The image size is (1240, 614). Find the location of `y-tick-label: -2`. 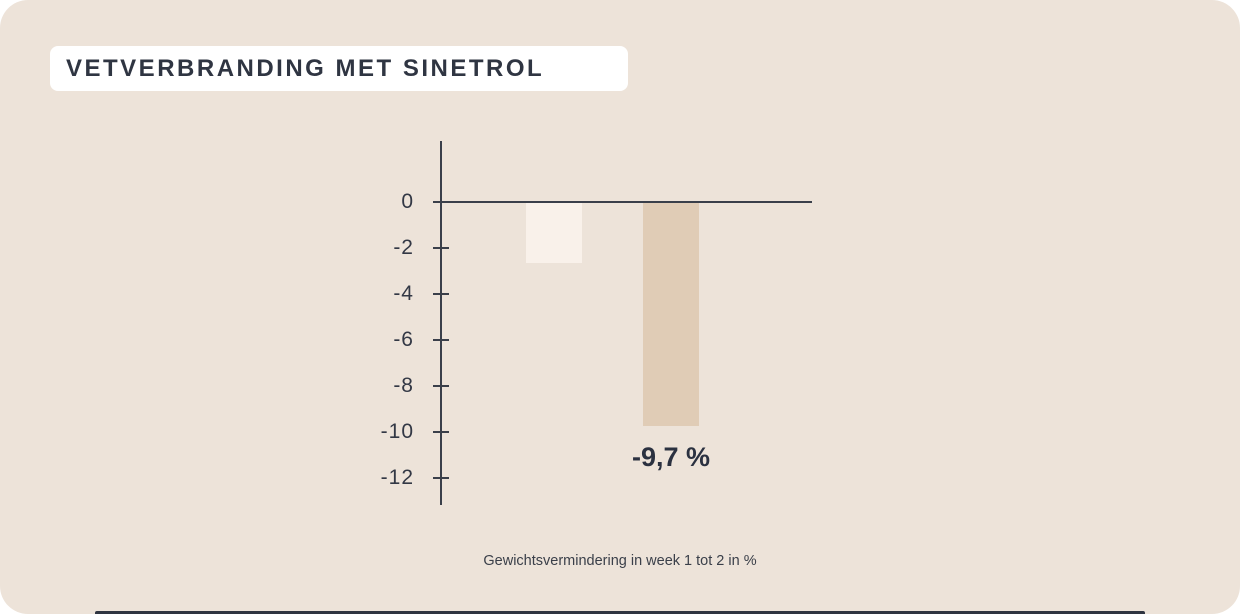

y-tick-label: -2 is located at coordinates (403, 247).